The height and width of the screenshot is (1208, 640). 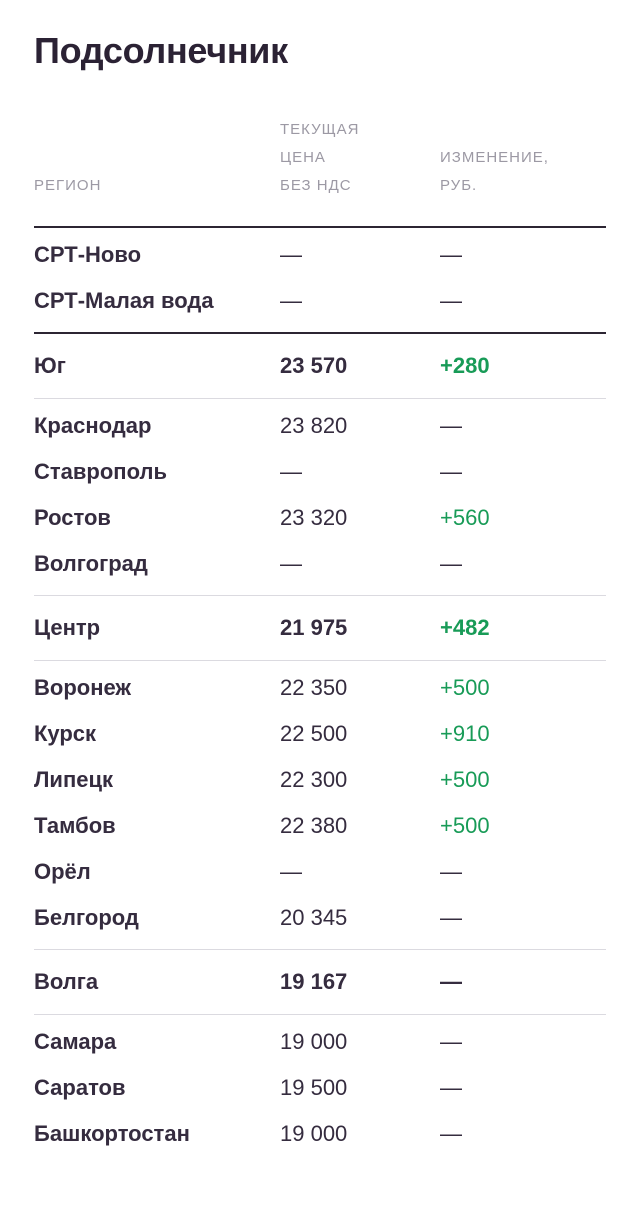 I want to click on region-row: Самара 19 000 —, so click(x=320, y=1040).